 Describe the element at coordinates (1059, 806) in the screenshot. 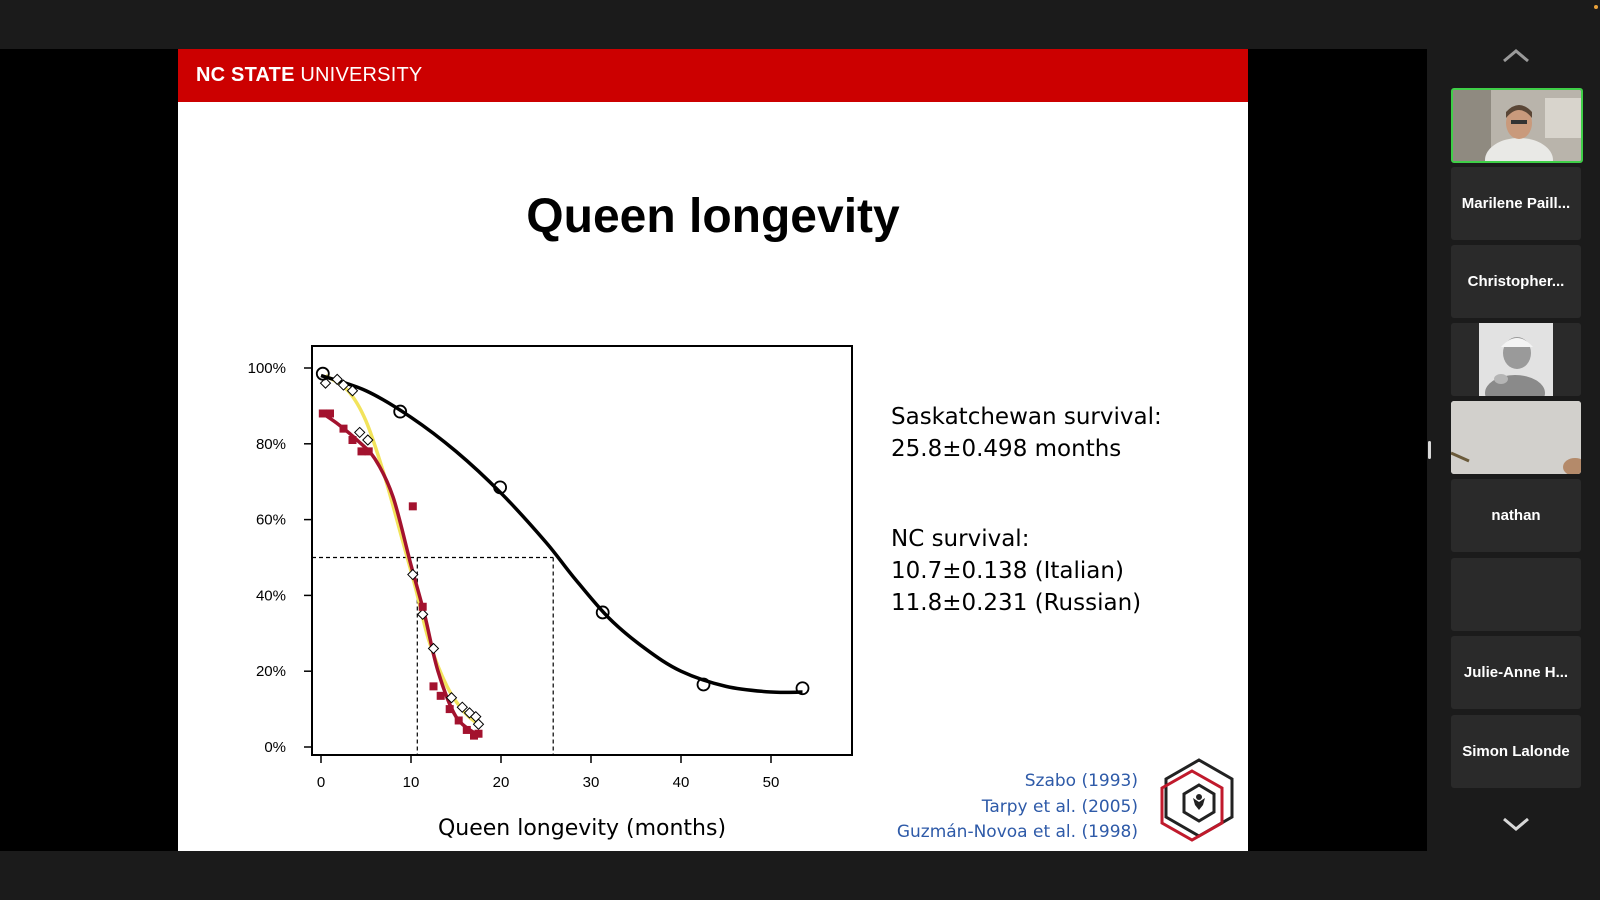

I see `reference-item: Tarpy et al. (2005)` at that location.